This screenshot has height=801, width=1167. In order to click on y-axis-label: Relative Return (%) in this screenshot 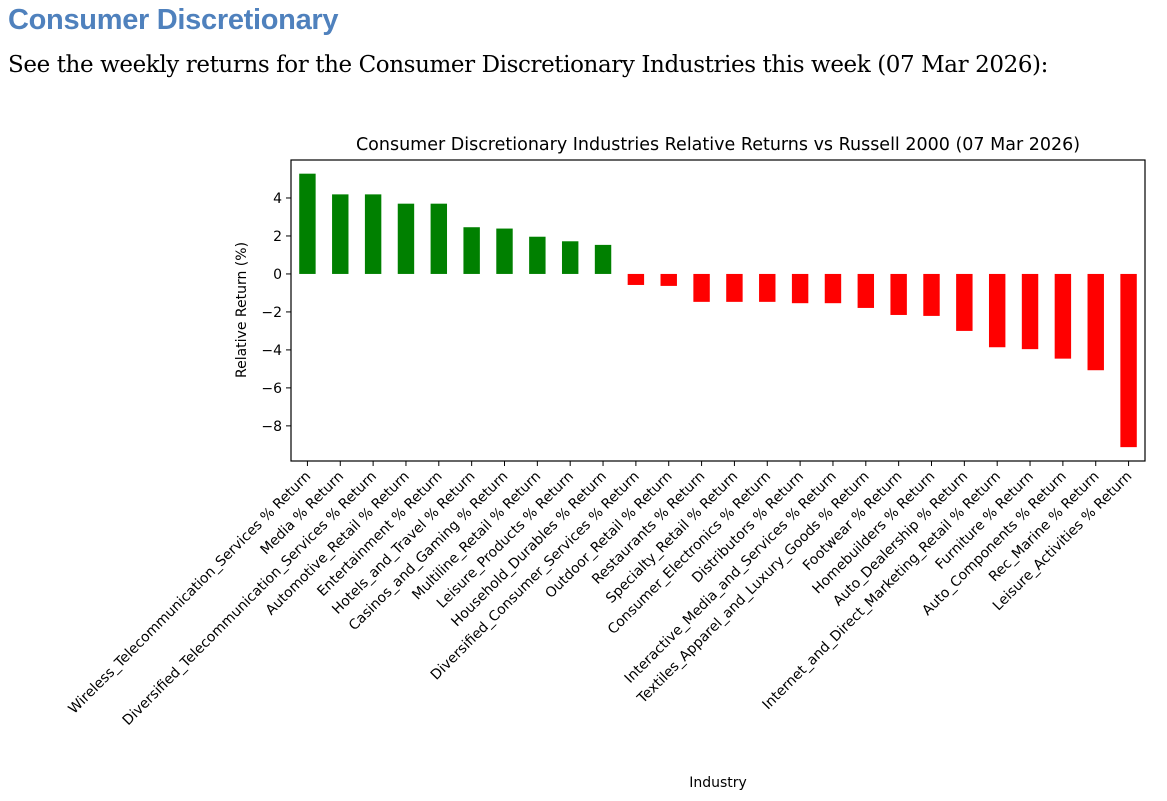, I will do `click(242, 310)`.